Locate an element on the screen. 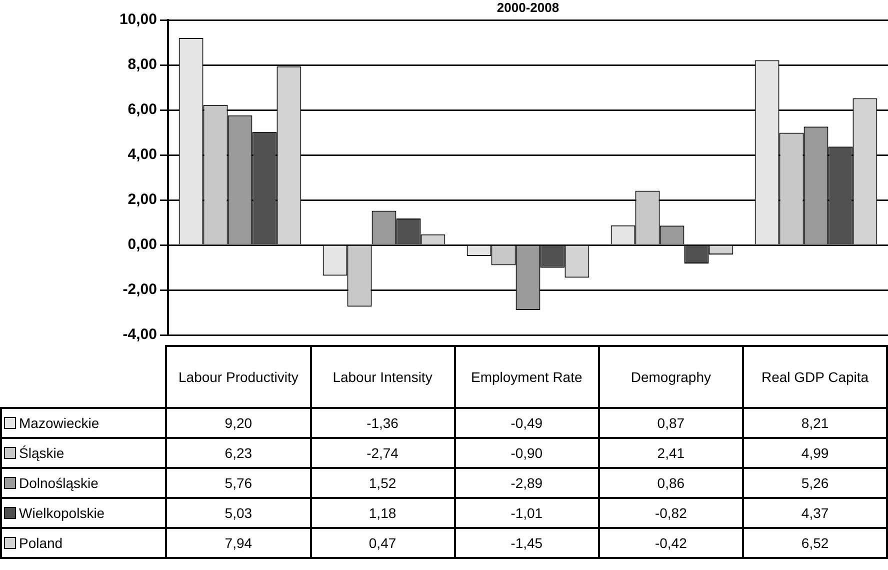 The height and width of the screenshot is (570, 888). y-tick-label: 6,00 is located at coordinates (142, 109).